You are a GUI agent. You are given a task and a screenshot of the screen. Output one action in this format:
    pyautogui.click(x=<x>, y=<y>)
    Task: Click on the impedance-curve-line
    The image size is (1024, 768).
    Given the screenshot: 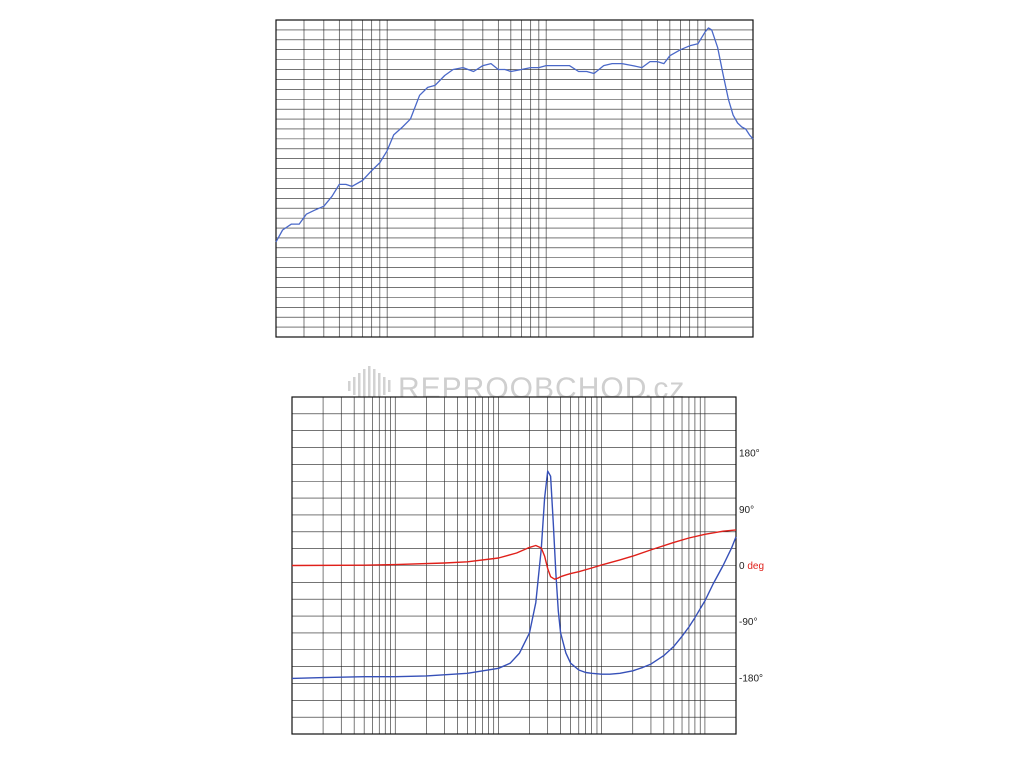 What is the action you would take?
    pyautogui.click(x=514, y=575)
    